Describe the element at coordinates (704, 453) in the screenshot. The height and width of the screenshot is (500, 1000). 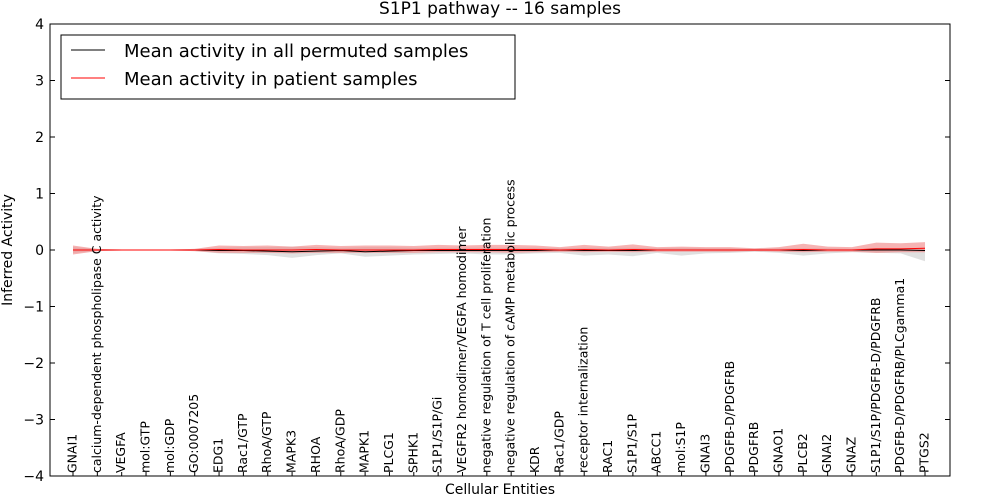
I see `x-tick-label-gnai3: GNAI3` at that location.